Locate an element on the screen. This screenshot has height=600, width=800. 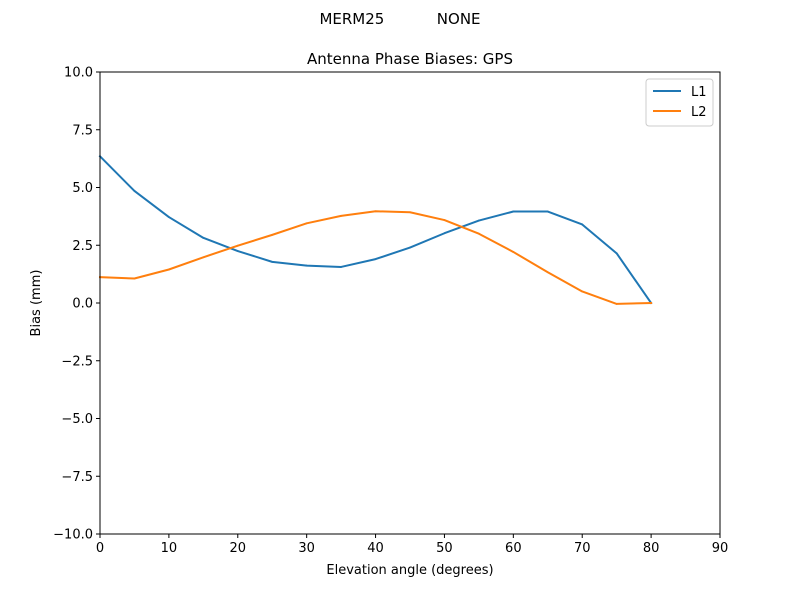
x-tick-label: 80 is located at coordinates (651, 548).